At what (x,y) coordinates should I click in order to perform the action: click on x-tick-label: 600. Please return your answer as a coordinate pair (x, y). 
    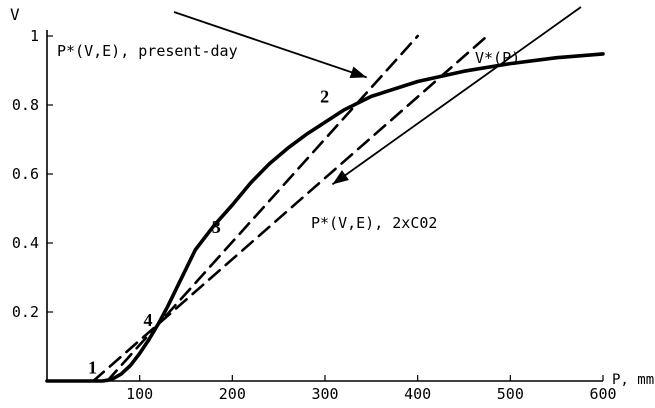
    Looking at the image, I should click on (602, 394).